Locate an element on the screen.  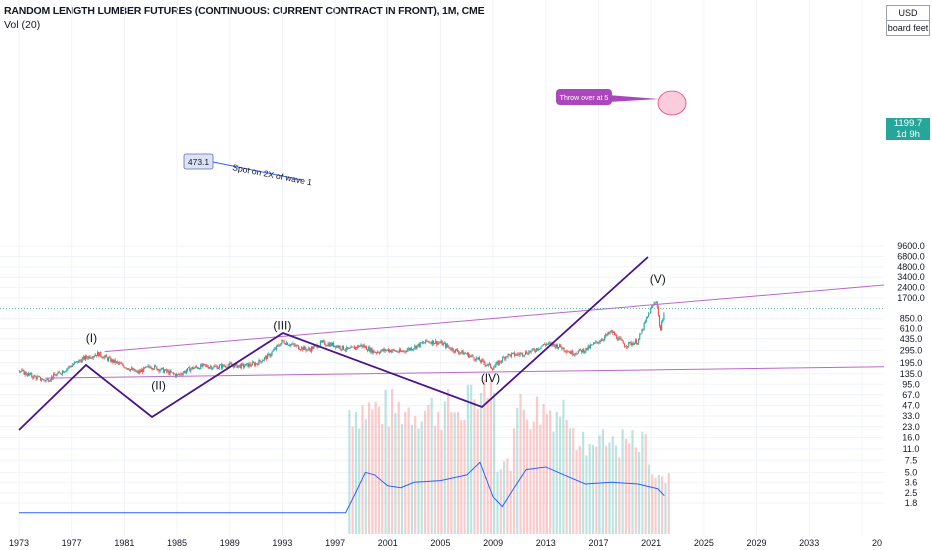
x-tick-label: 2033 is located at coordinates (809, 543).